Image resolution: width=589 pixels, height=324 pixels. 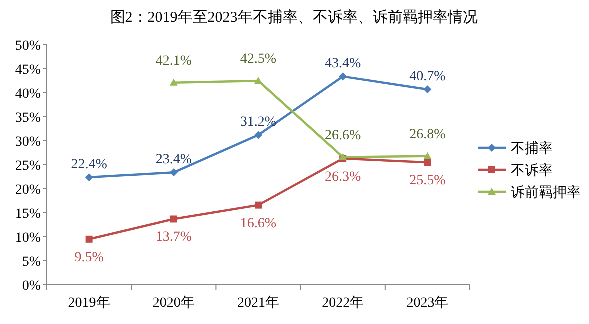 I want to click on data-label: 26.6%, so click(x=343, y=136).